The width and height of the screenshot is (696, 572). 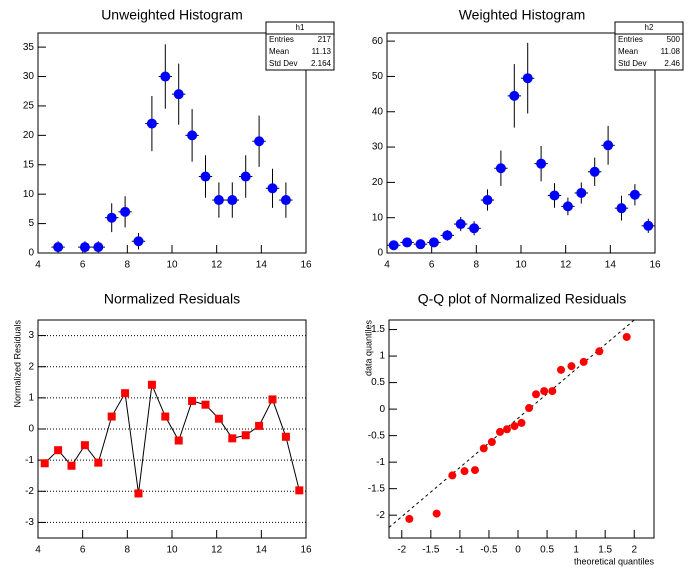 I want to click on y-tick-label: 40, so click(x=378, y=111).